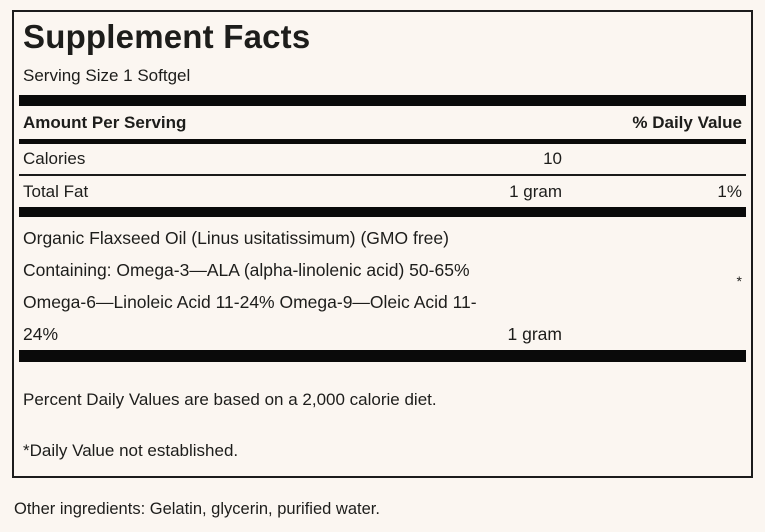  Describe the element at coordinates (382, 175) in the screenshot. I see `divider-rule-thin` at that location.